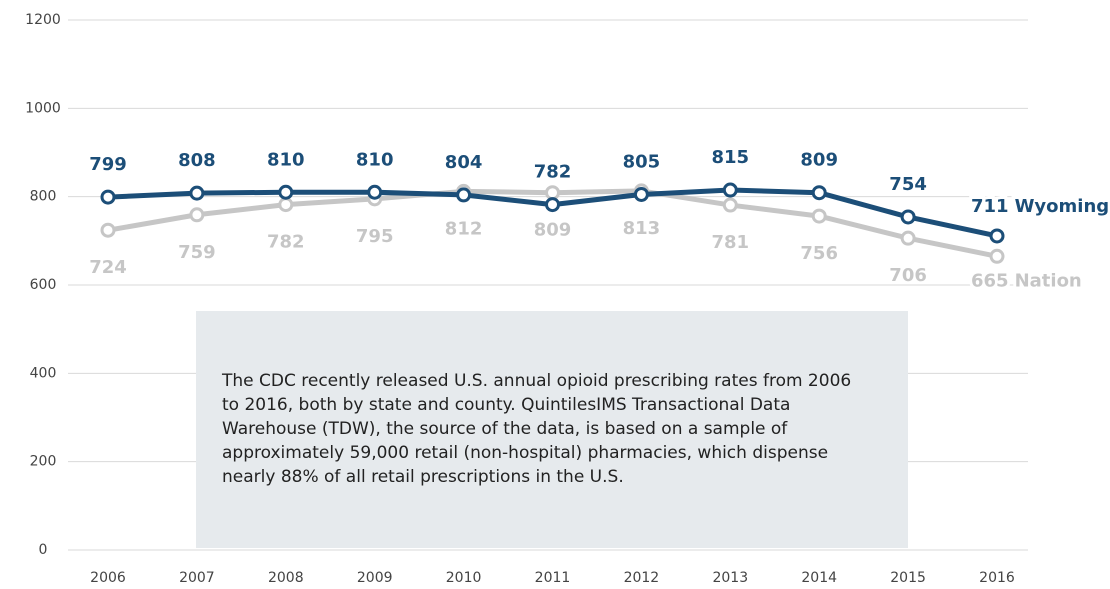  I want to click on data-label: 805, so click(642, 161).